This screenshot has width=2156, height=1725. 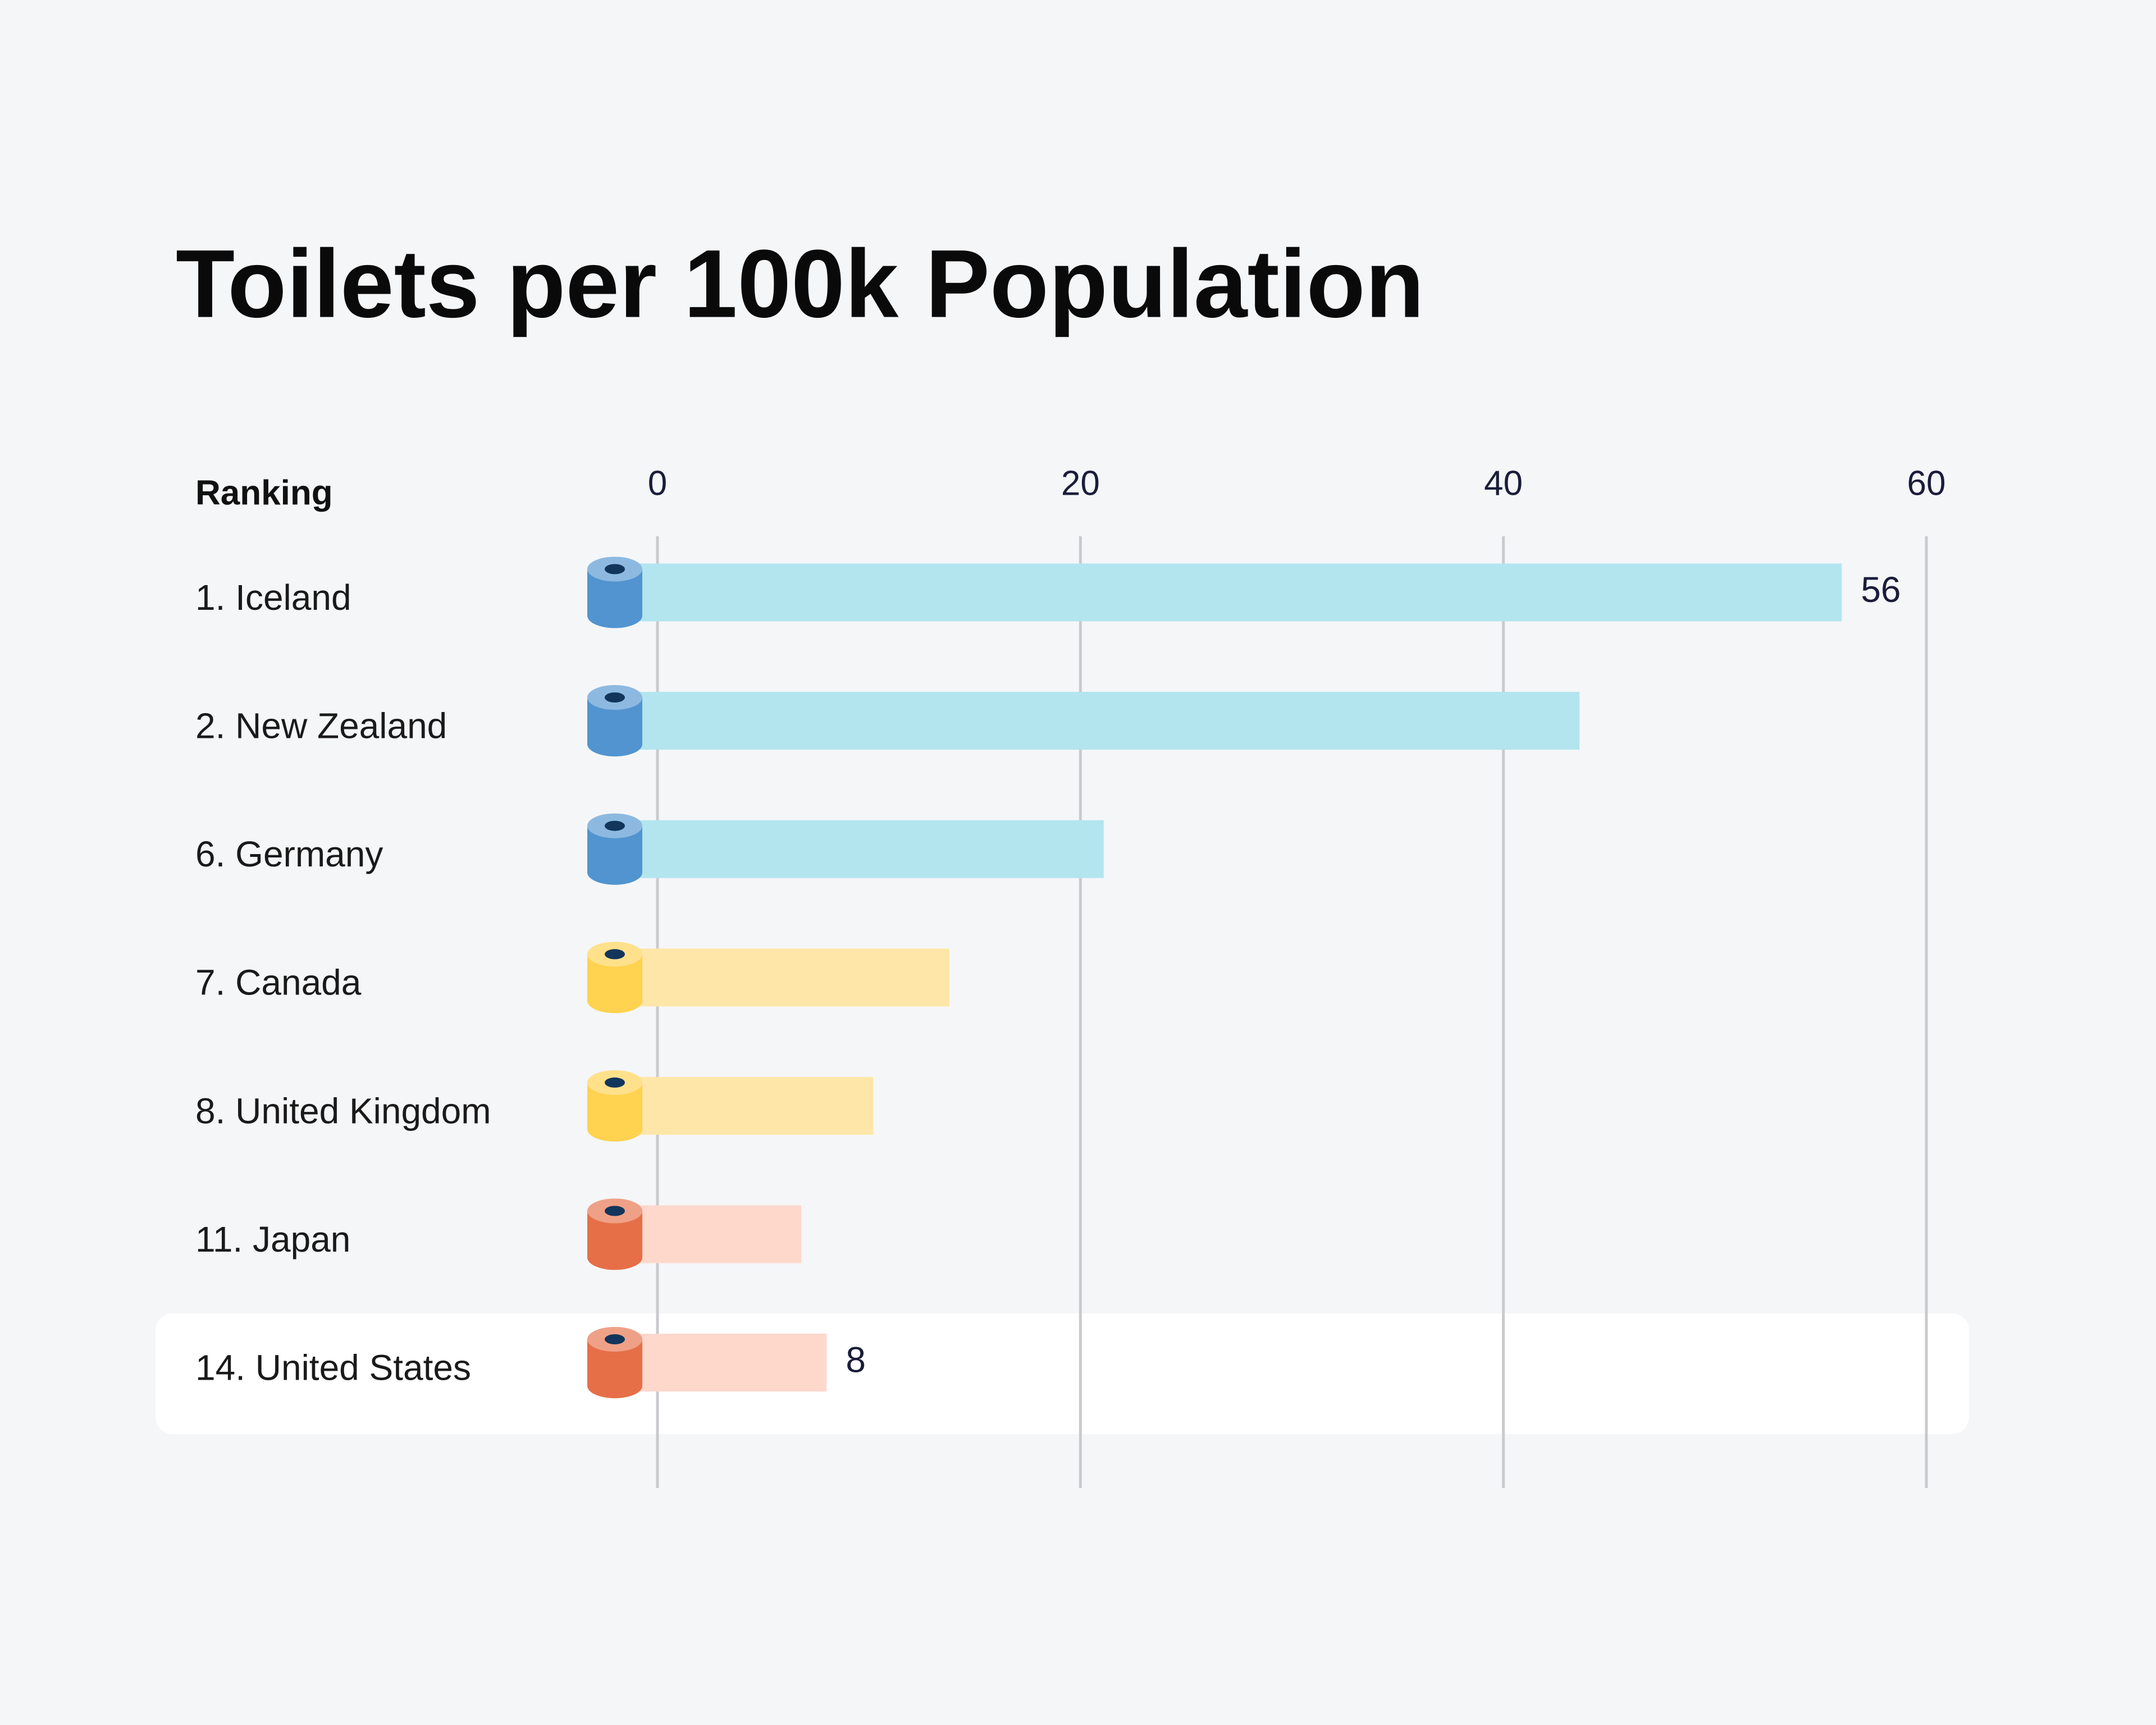 What do you see at coordinates (278, 983) in the screenshot?
I see `category-label: 7. Canada` at bounding box center [278, 983].